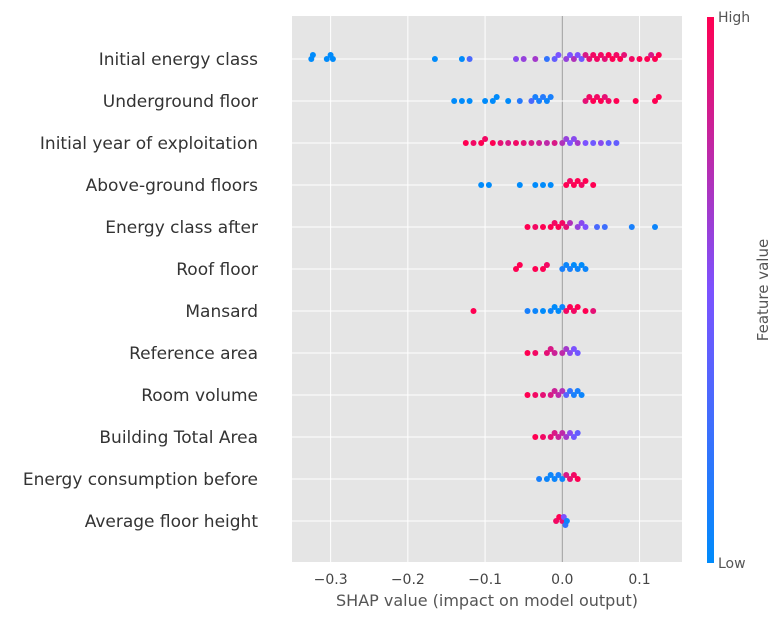 The width and height of the screenshot is (781, 620). Describe the element at coordinates (140, 480) in the screenshot. I see `feature-label: Energy consumption before` at that location.